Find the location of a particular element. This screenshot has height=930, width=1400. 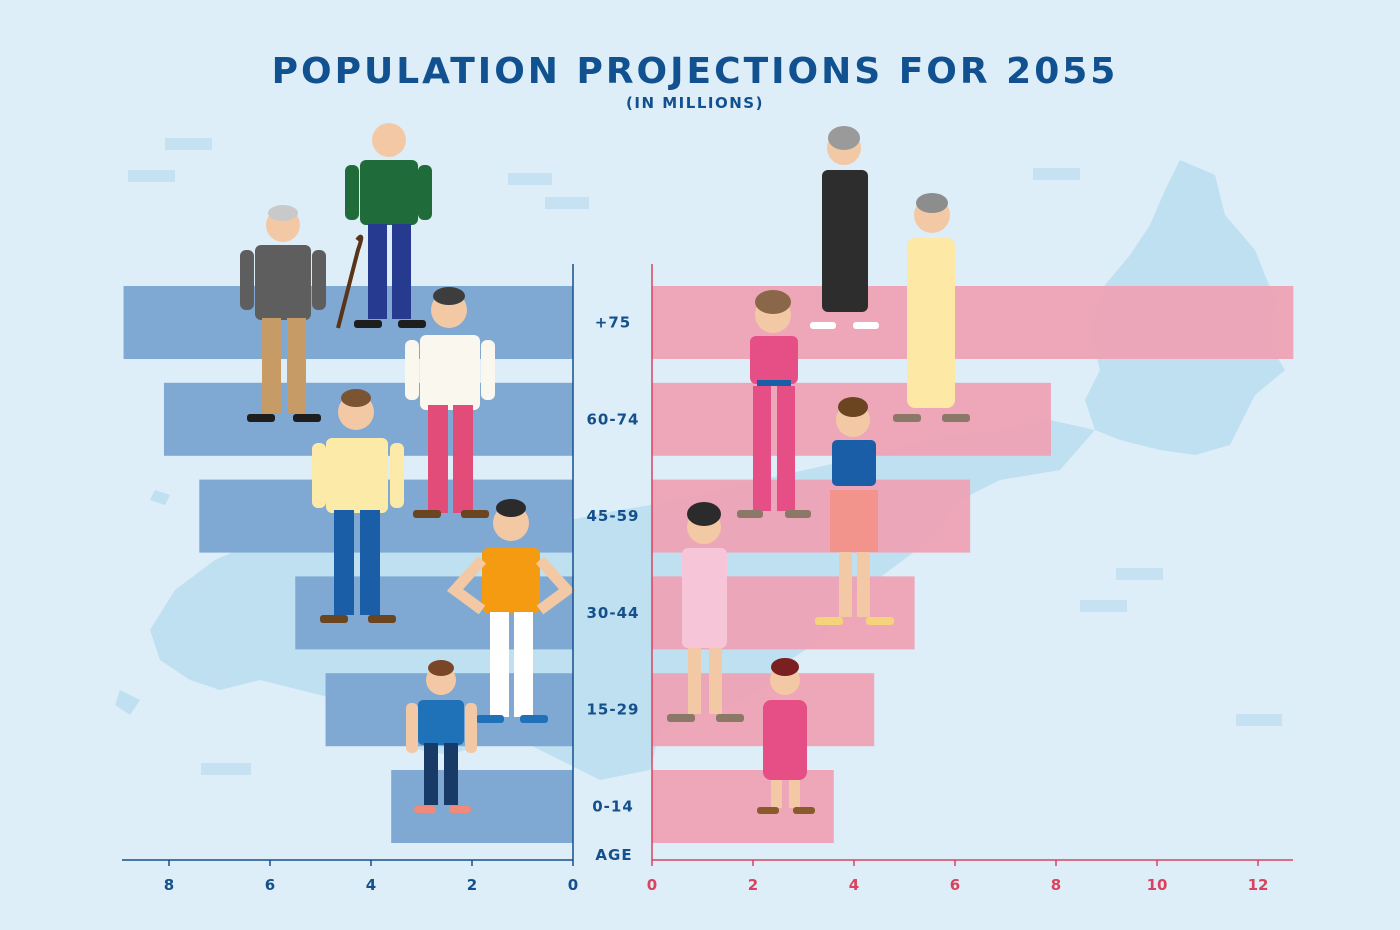

male-bar-+75 is located at coordinates (348, 322).